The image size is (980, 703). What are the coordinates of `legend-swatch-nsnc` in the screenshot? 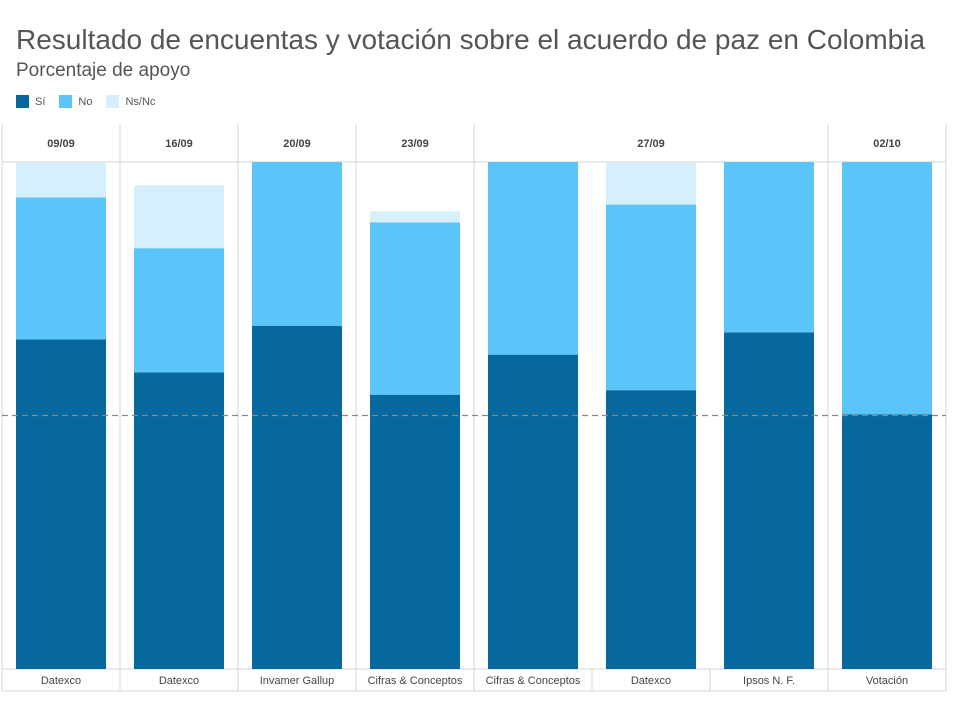 It's located at (113, 101).